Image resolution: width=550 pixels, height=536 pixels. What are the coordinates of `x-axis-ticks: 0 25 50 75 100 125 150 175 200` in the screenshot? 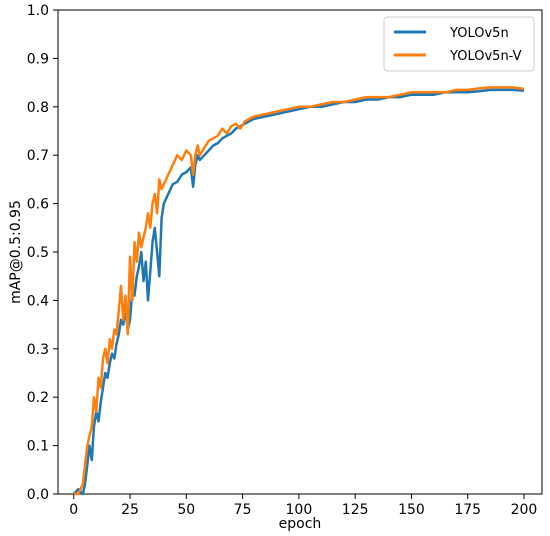 It's located at (303, 506).